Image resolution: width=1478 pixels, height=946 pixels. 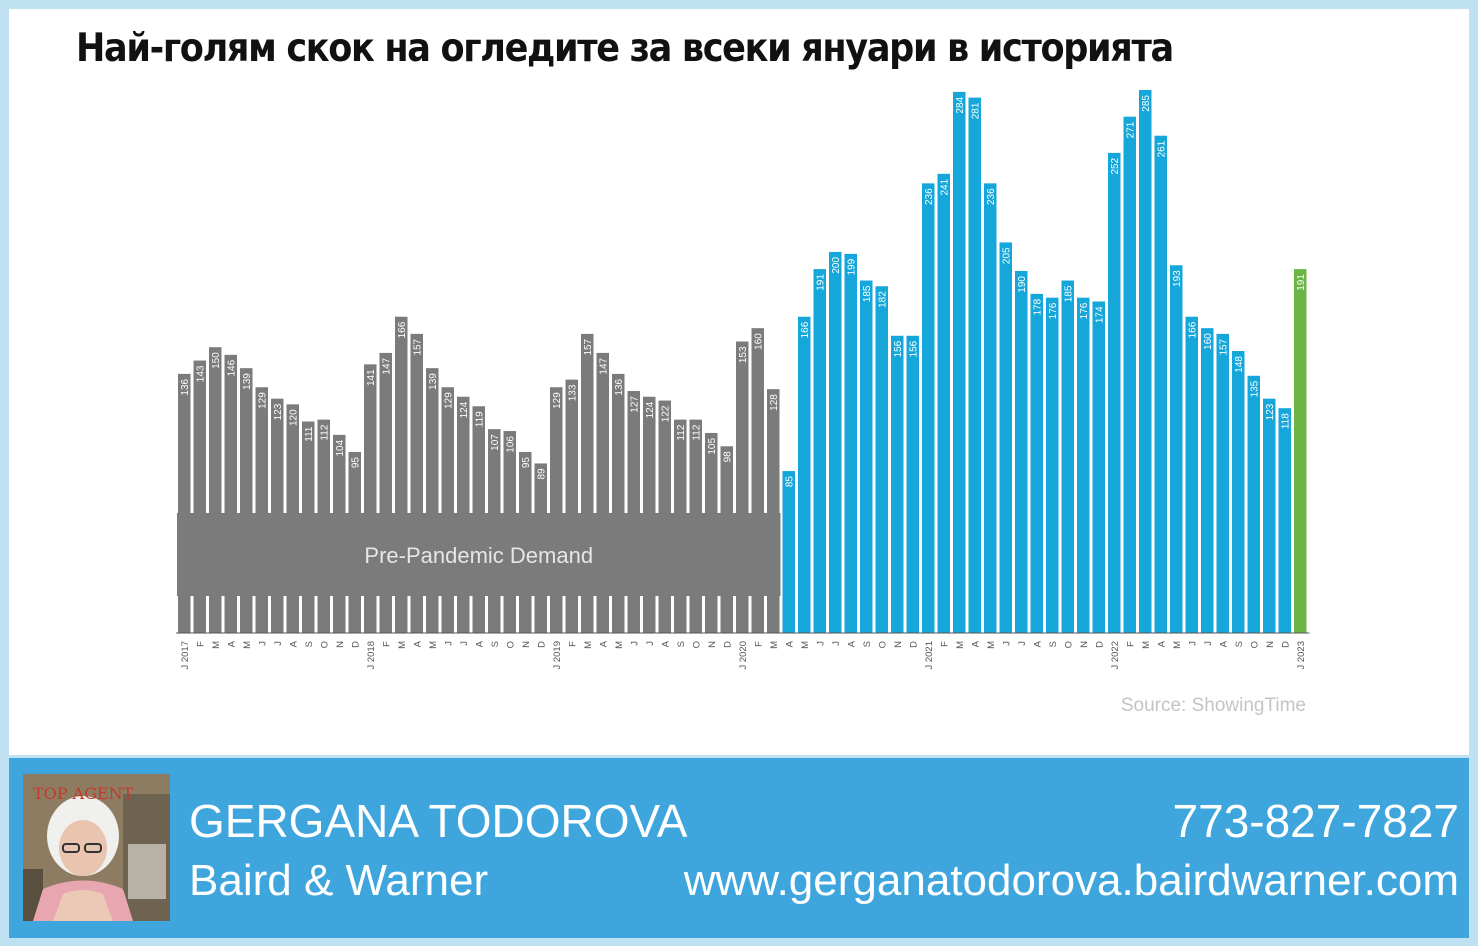 What do you see at coordinates (433, 381) in the screenshot?
I see `value-label-16: 139` at bounding box center [433, 381].